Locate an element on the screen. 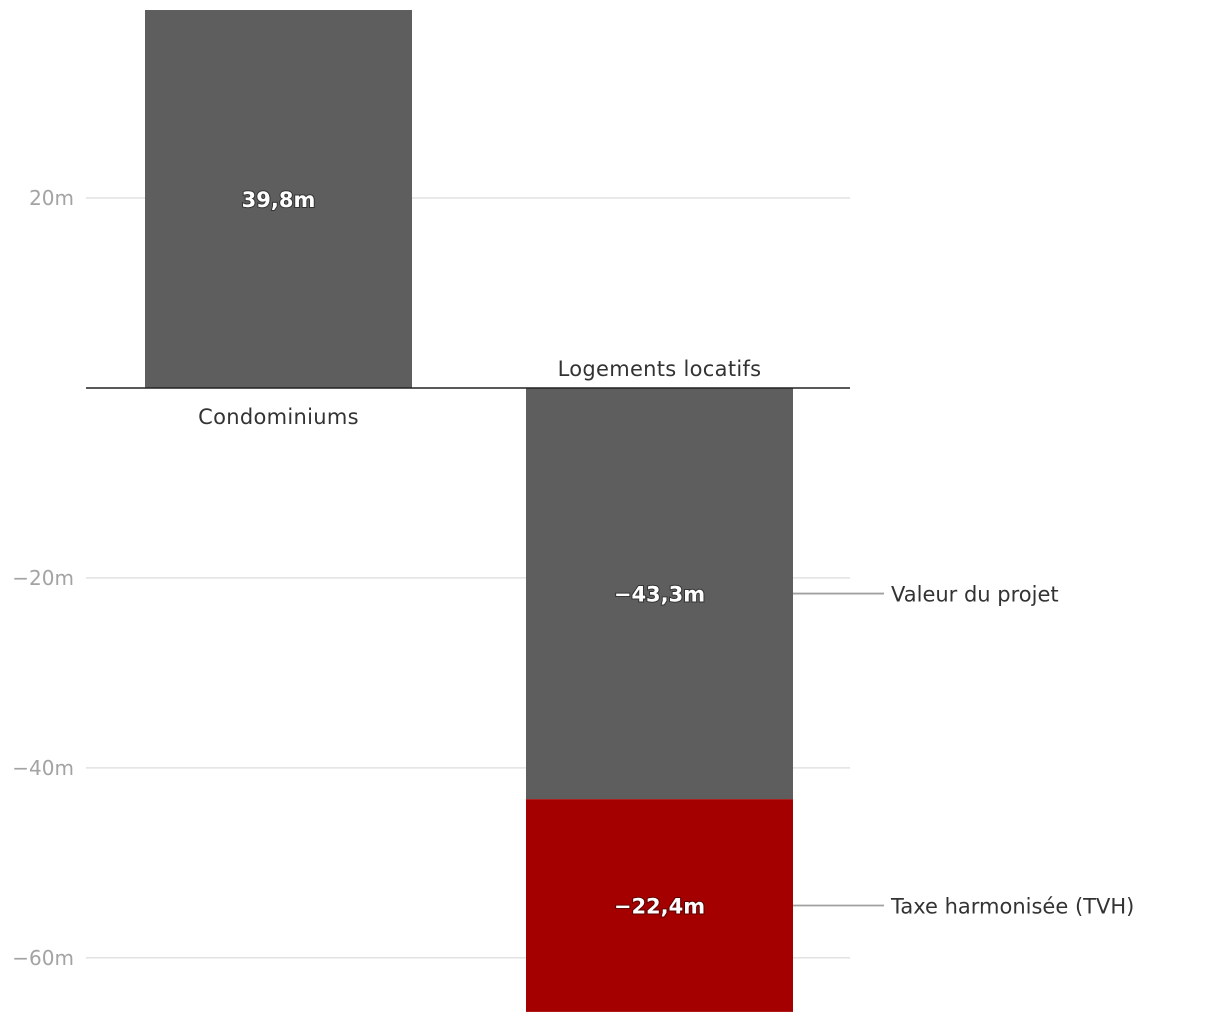 The image size is (1220, 1020). bar-value-label: 39,8m is located at coordinates (279, 200).